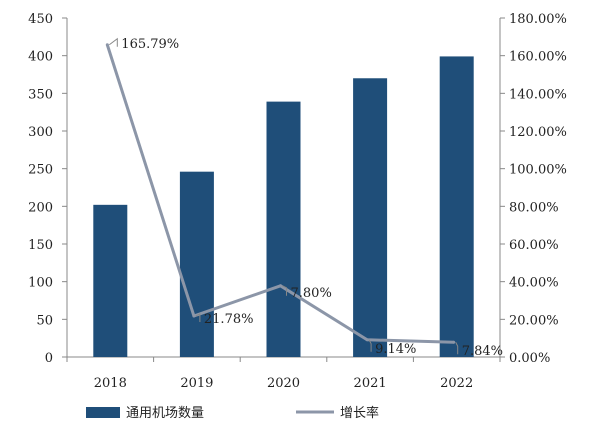 The image size is (603, 430). I want to click on data-label: 7.84%, so click(482, 351).